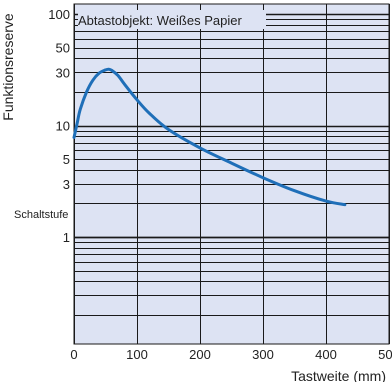 The image size is (392, 382). I want to click on y-tick-labels: 100 50 30 10 5 3 1, so click(59, 126).